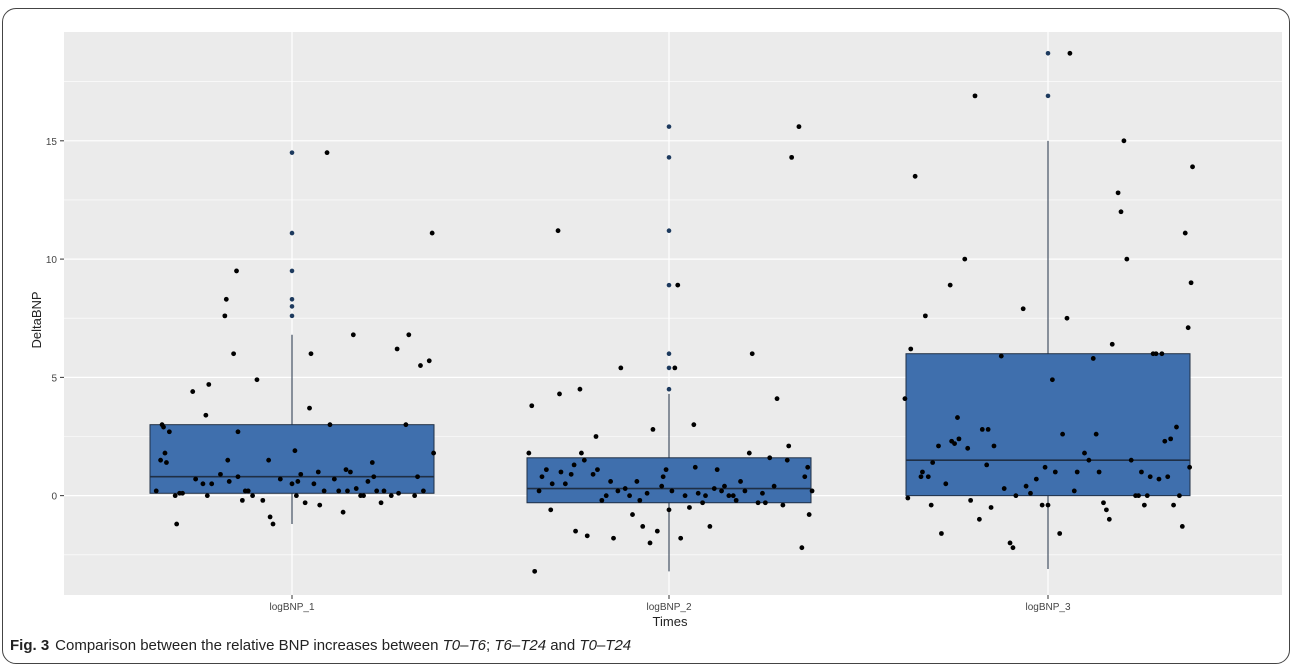  Describe the element at coordinates (668, 607) in the screenshot. I see `x-tick-label: logBNP_2` at that location.